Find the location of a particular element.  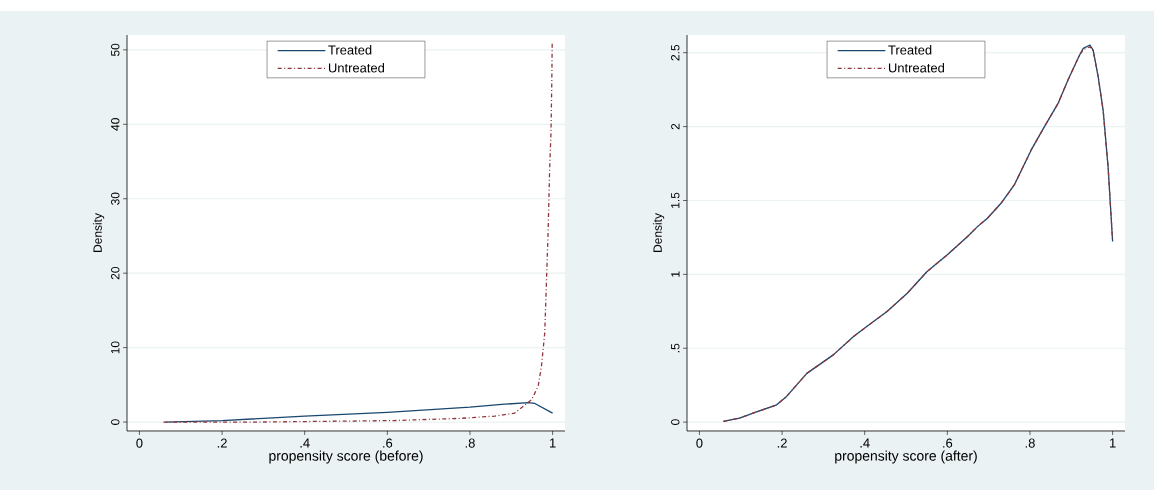

y-tick-label: 10 is located at coordinates (115, 347).